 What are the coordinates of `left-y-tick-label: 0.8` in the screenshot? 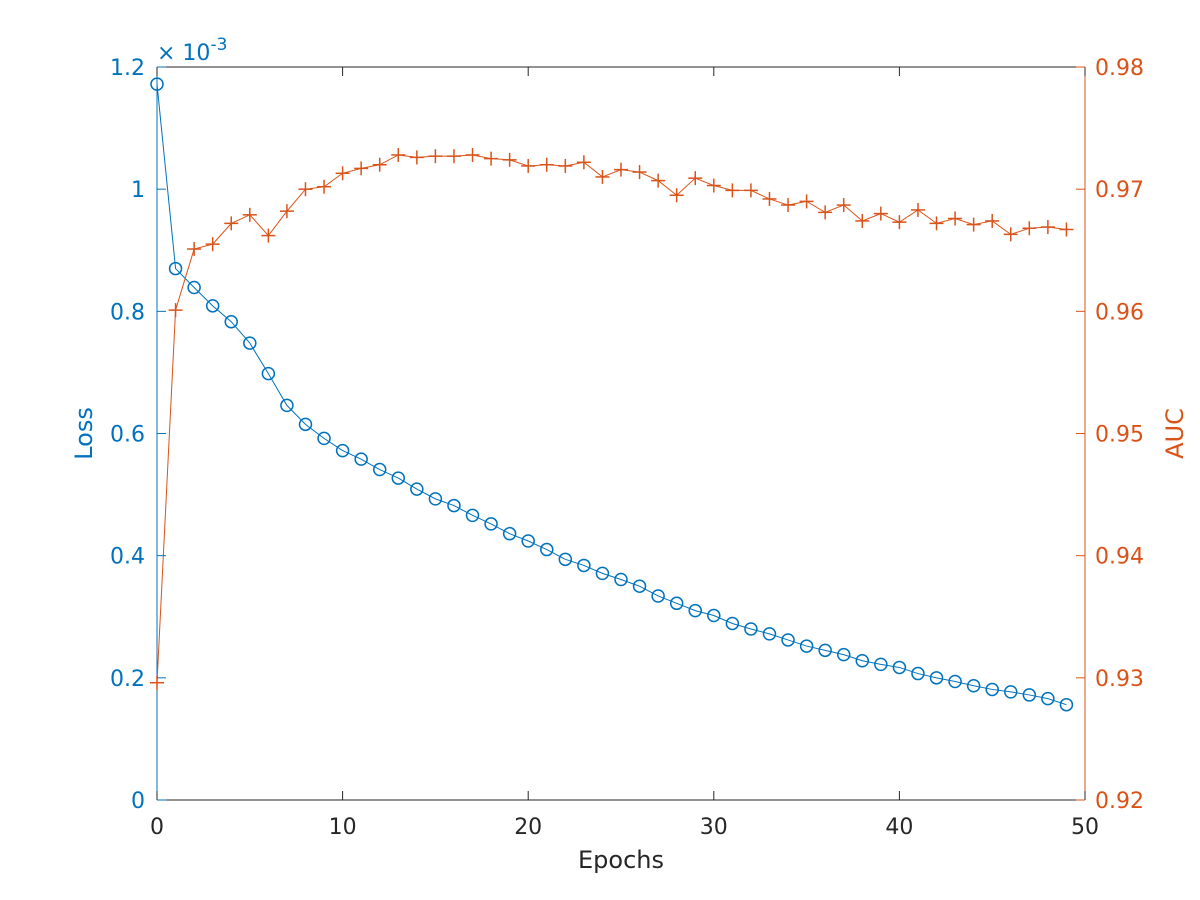 It's located at (127, 312).